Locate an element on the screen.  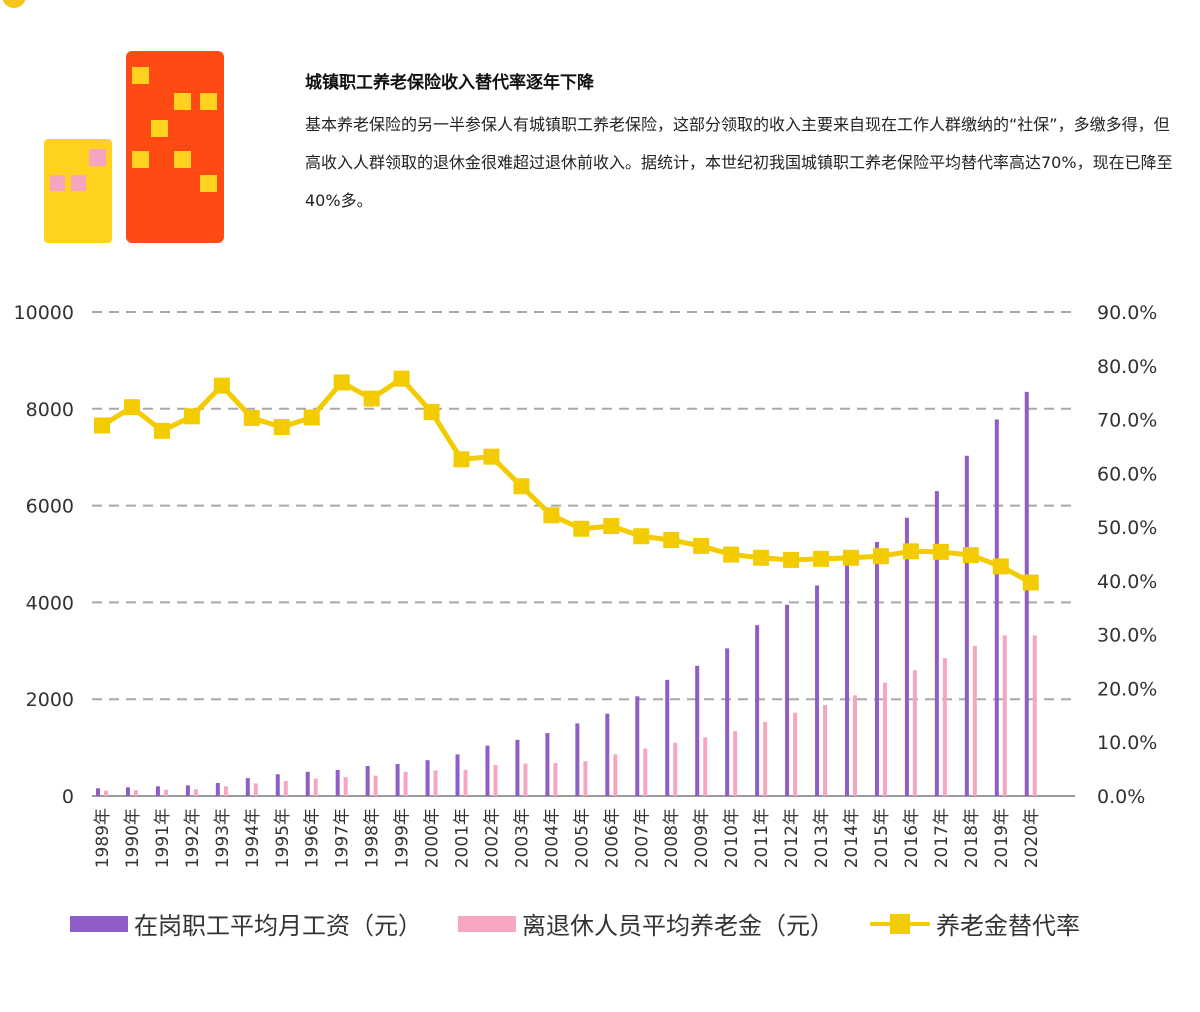
legend-item-pension: 离退休人员平均养老金（元） is located at coordinates (646, 923).